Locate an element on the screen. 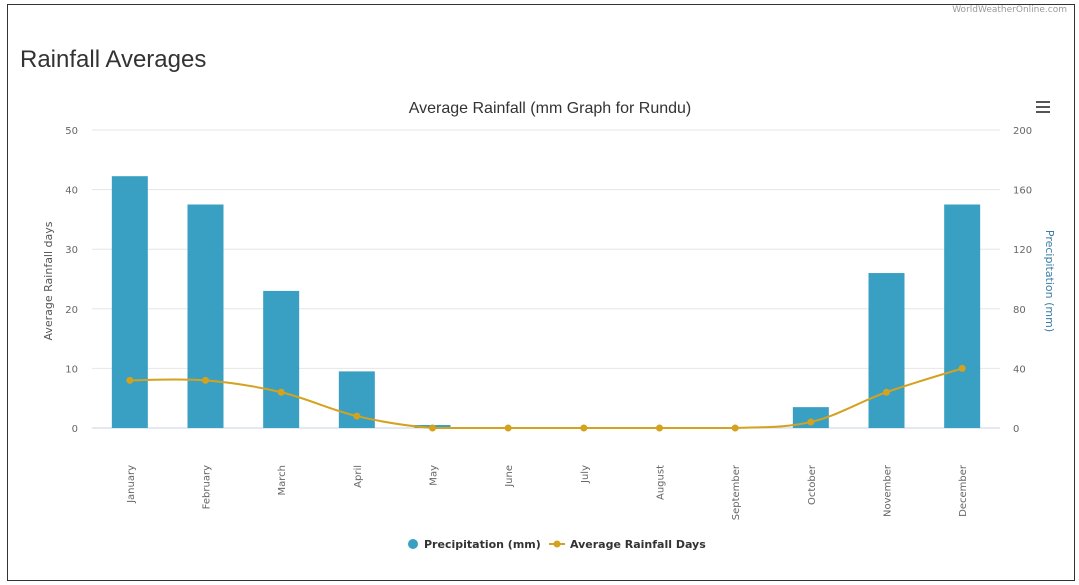  x-tick-label: September is located at coordinates (736, 492).